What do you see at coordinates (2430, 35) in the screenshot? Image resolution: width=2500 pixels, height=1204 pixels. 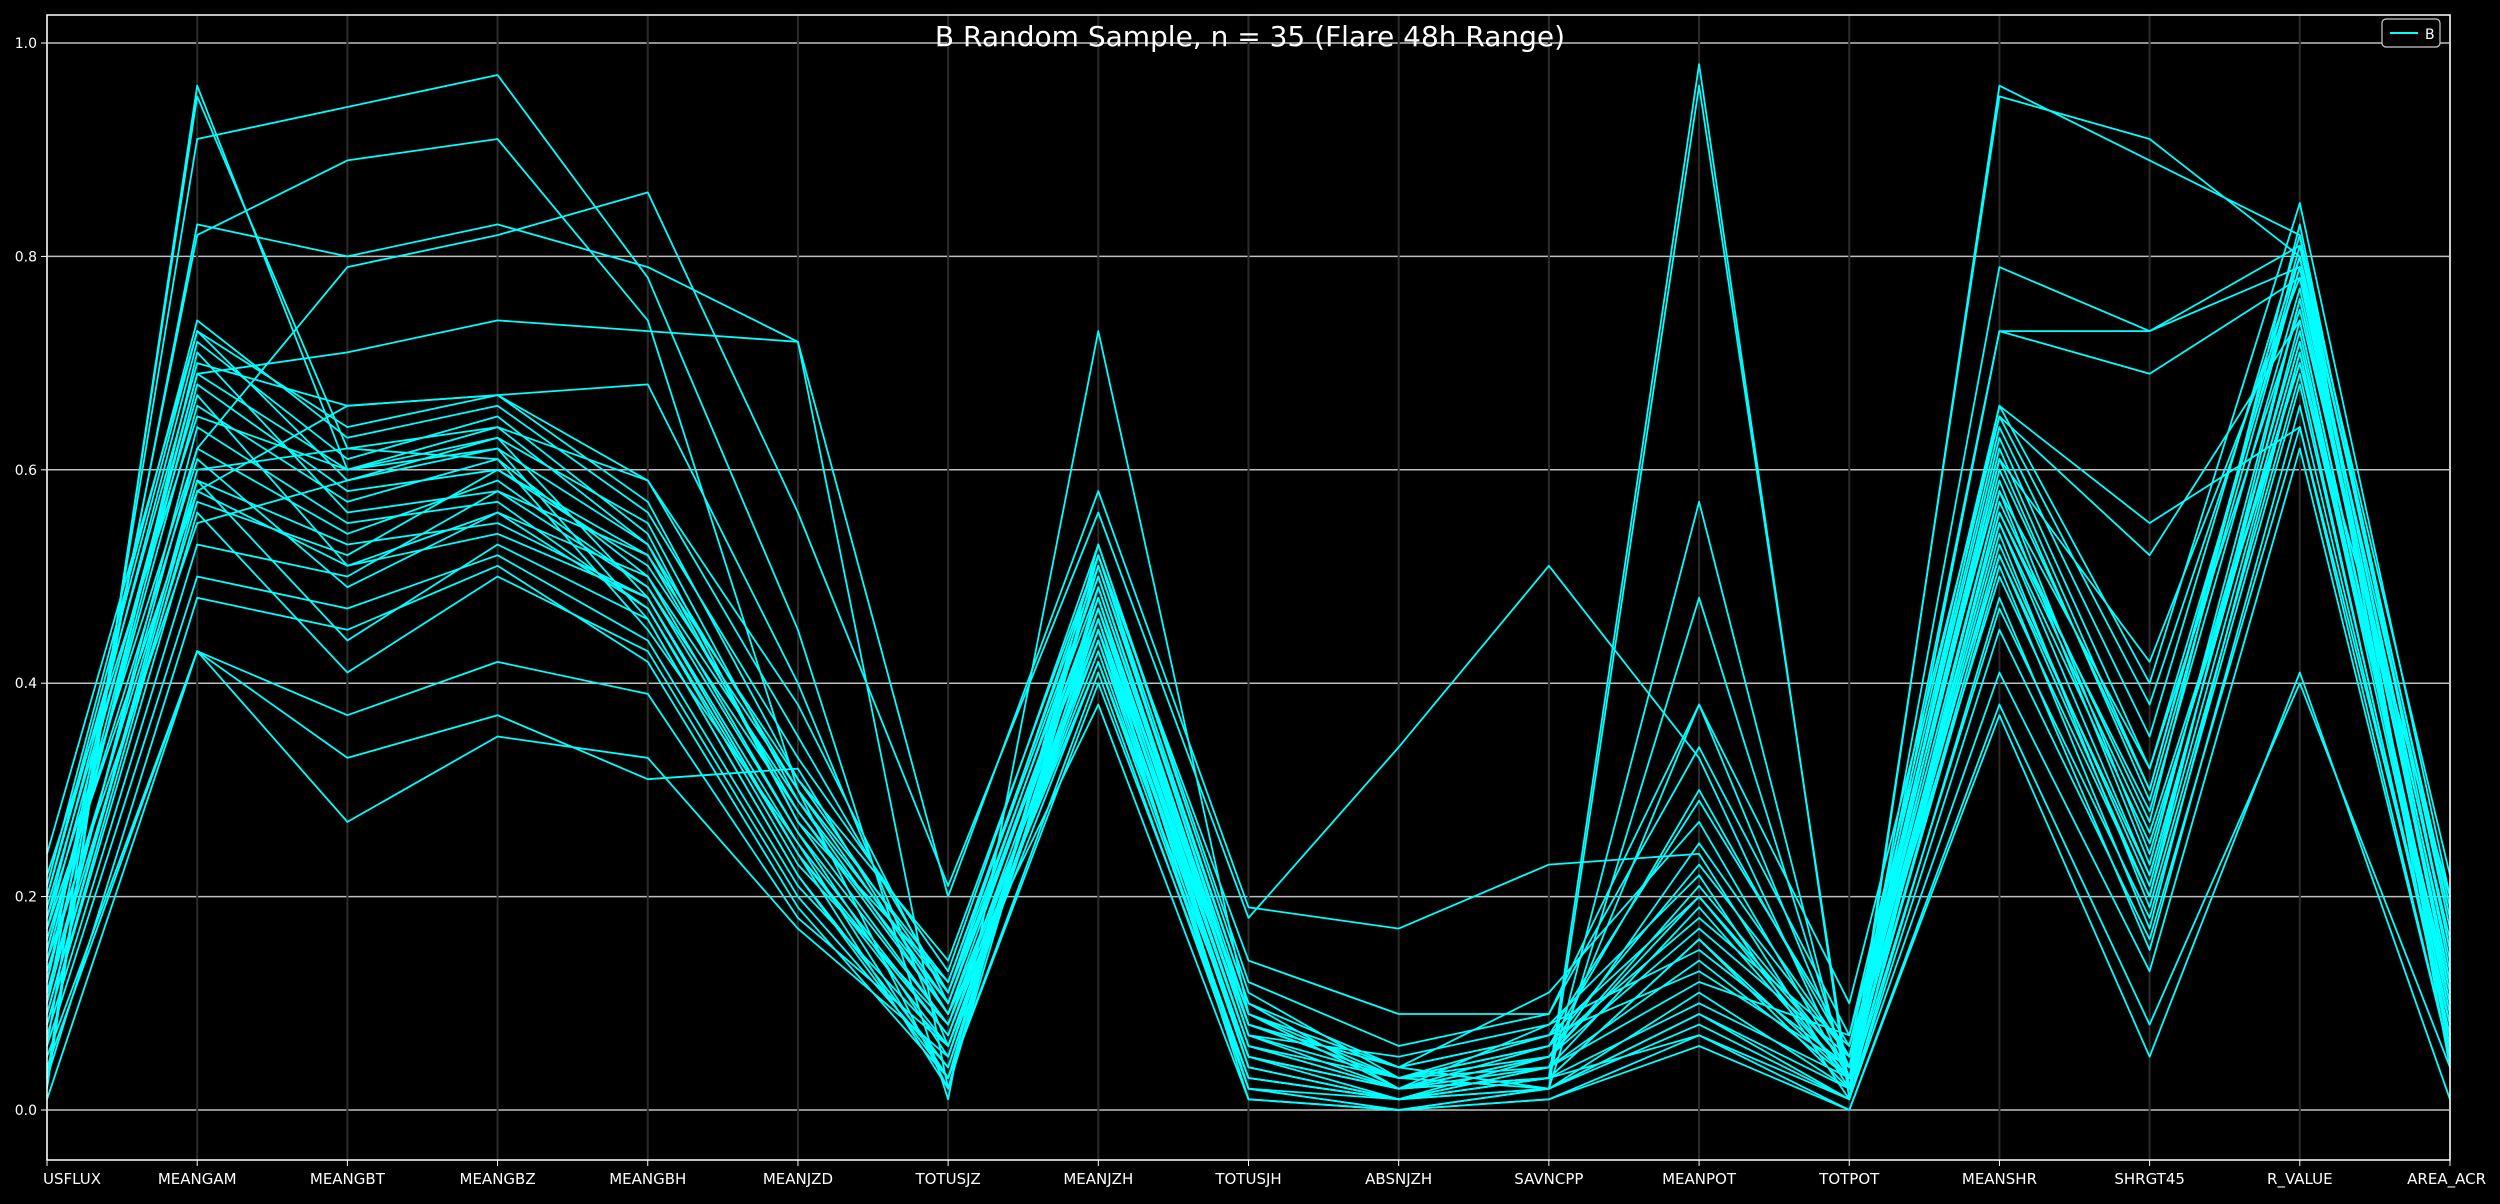 I see `legend-label: B` at bounding box center [2430, 35].